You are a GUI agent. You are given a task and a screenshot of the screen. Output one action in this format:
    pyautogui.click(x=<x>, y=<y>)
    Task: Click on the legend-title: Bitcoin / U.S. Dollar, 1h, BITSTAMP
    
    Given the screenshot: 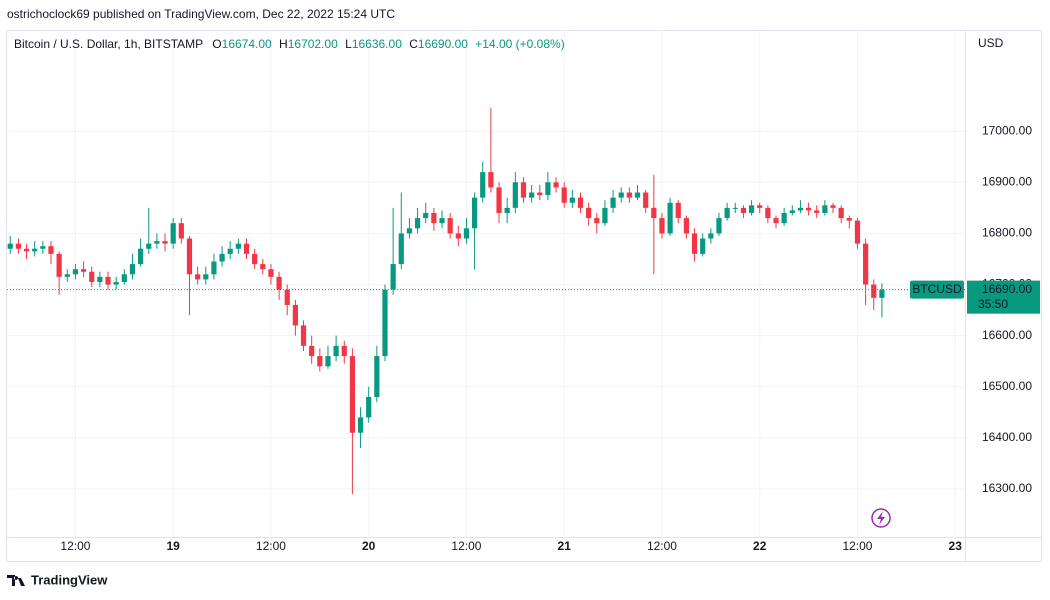 What is the action you would take?
    pyautogui.click(x=108, y=44)
    